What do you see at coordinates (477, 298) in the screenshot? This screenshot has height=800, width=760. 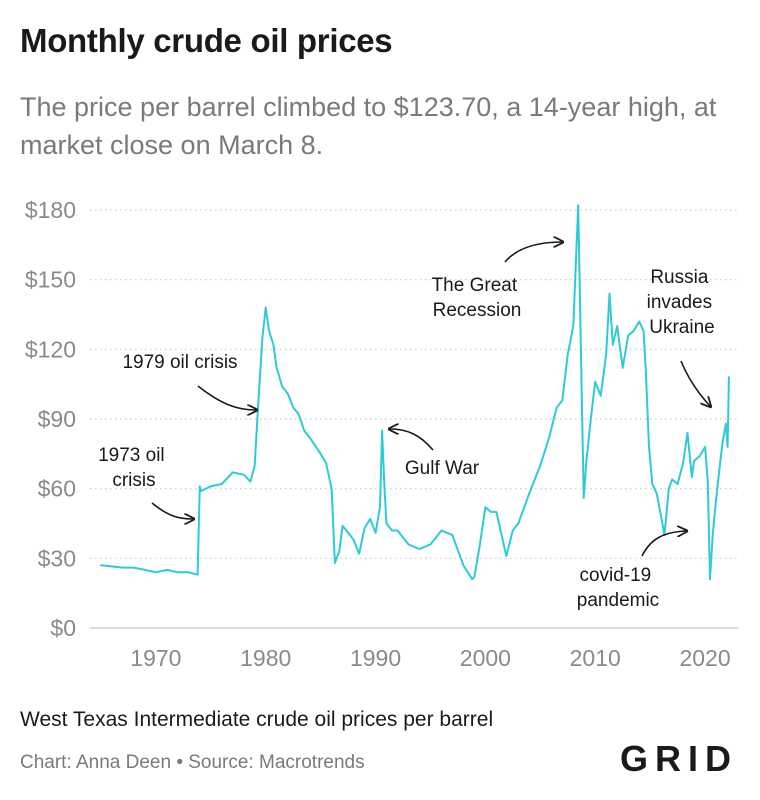 I see `annotation-great-recession: The Great Recession` at bounding box center [477, 298].